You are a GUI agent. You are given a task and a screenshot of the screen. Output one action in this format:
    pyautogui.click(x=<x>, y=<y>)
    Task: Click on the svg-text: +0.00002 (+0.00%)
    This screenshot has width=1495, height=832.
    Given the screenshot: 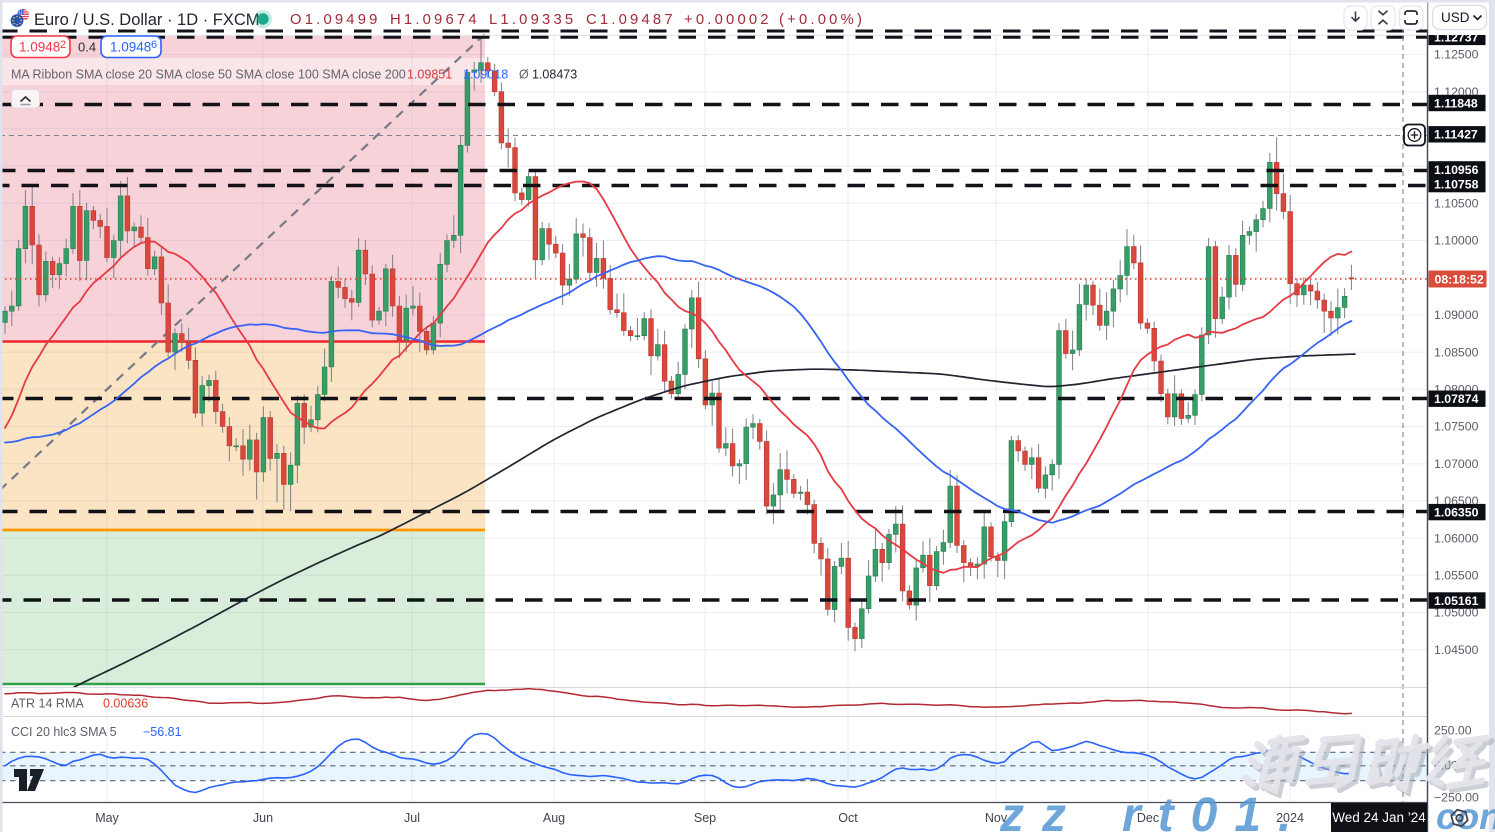 What is the action you would take?
    pyautogui.click(x=774, y=20)
    